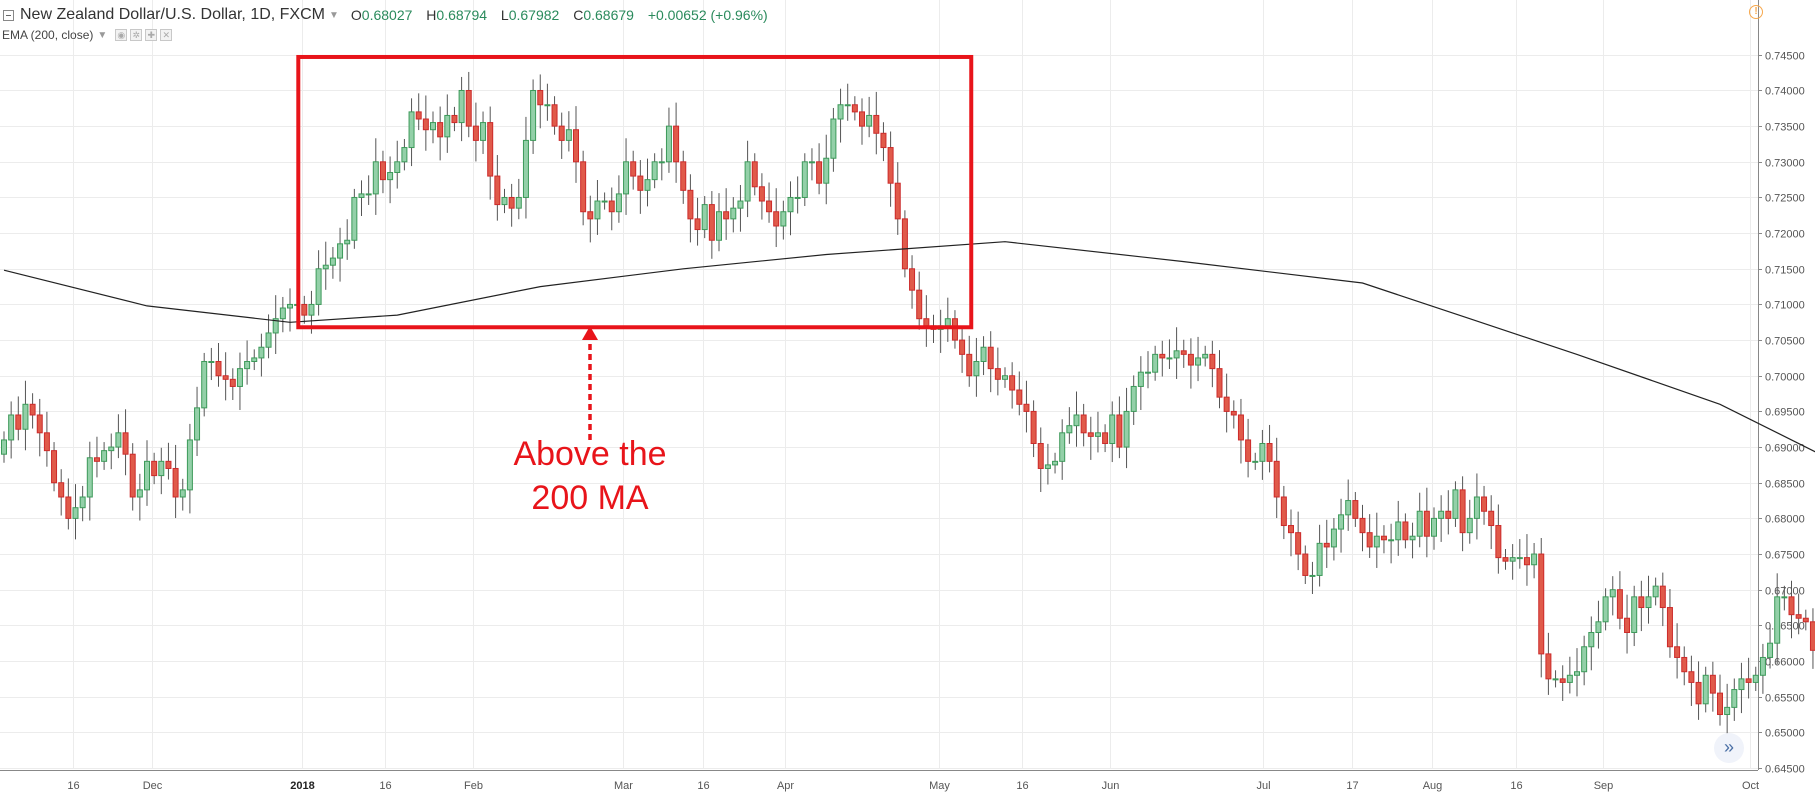 The height and width of the screenshot is (794, 1815). Describe the element at coordinates (635, 192) in the screenshot. I see `highlight-box` at that location.